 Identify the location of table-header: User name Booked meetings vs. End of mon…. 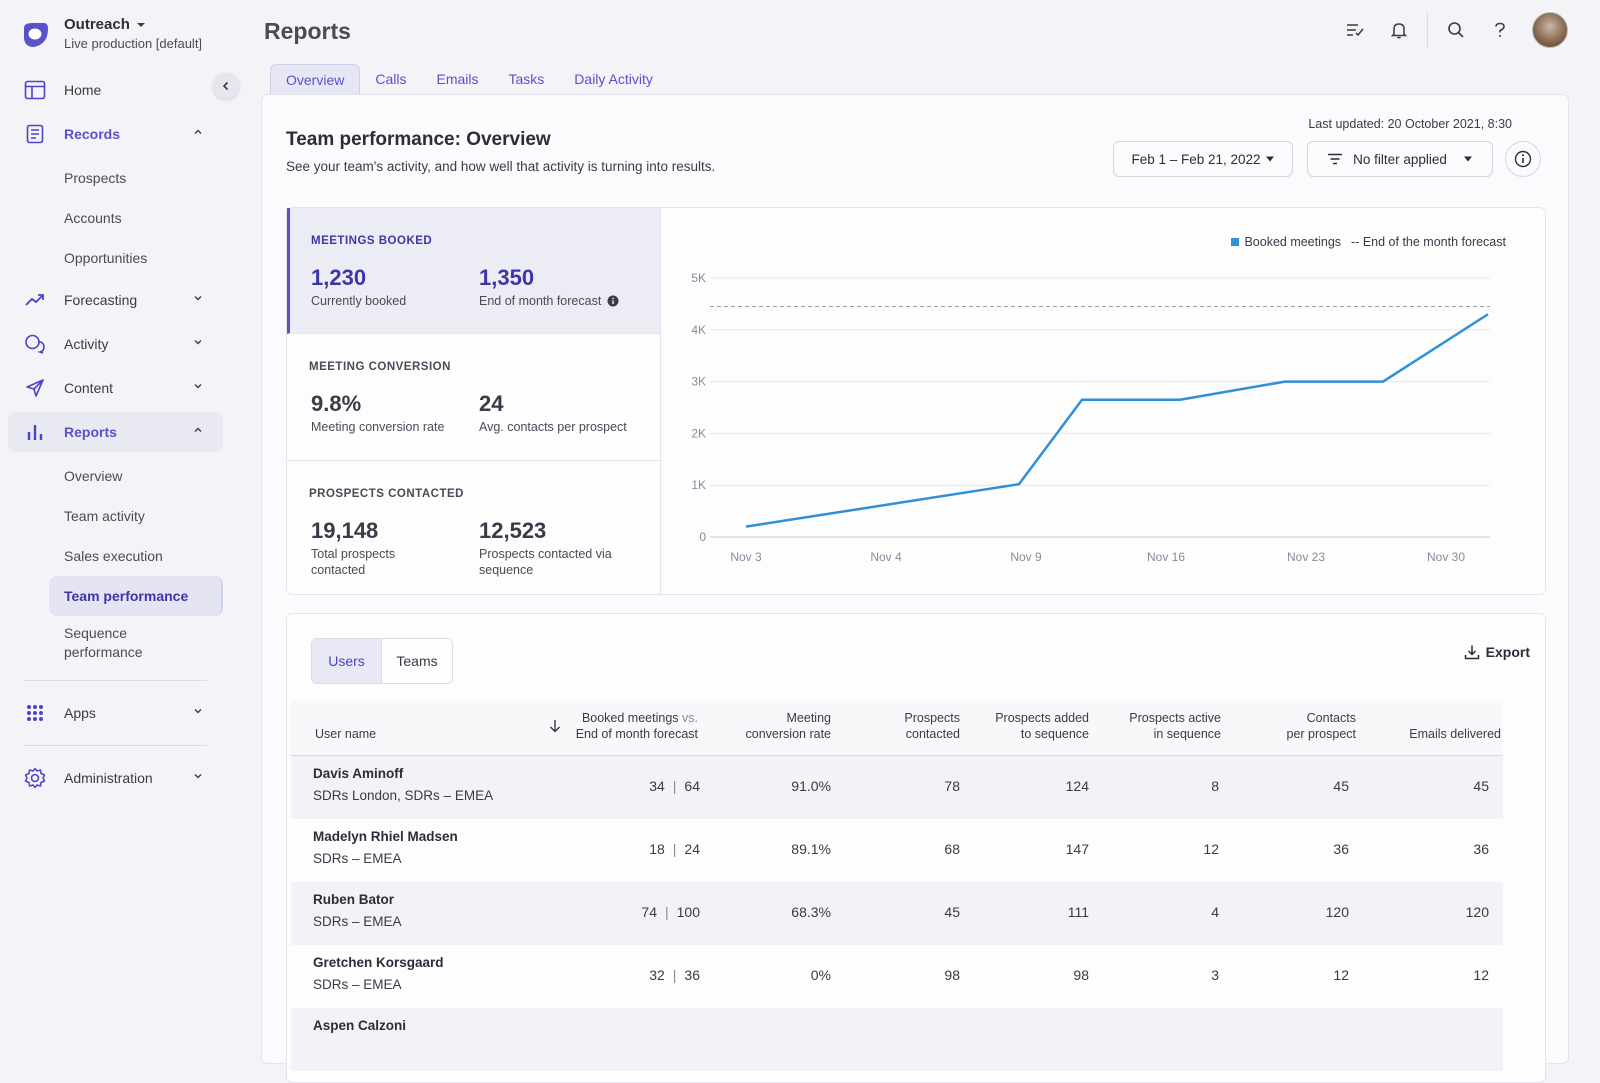
(897, 728).